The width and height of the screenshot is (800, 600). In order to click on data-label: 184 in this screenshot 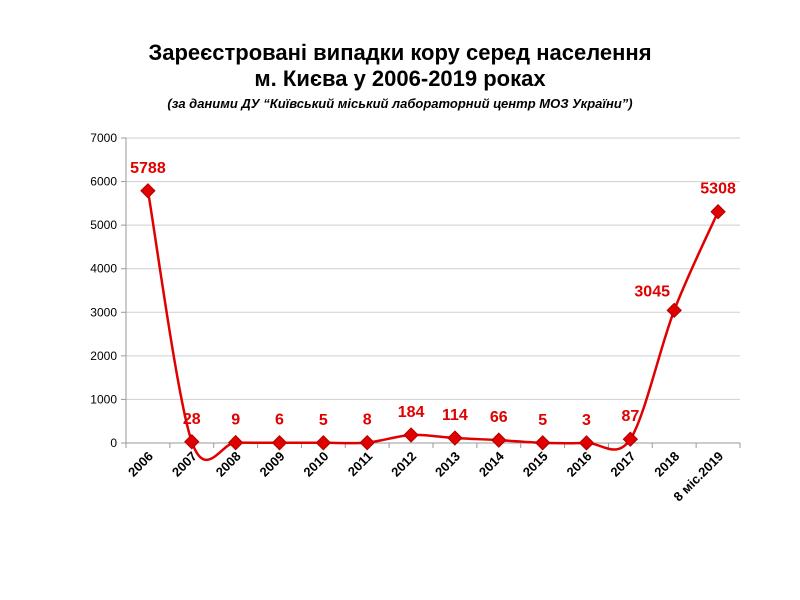, I will do `click(411, 412)`.